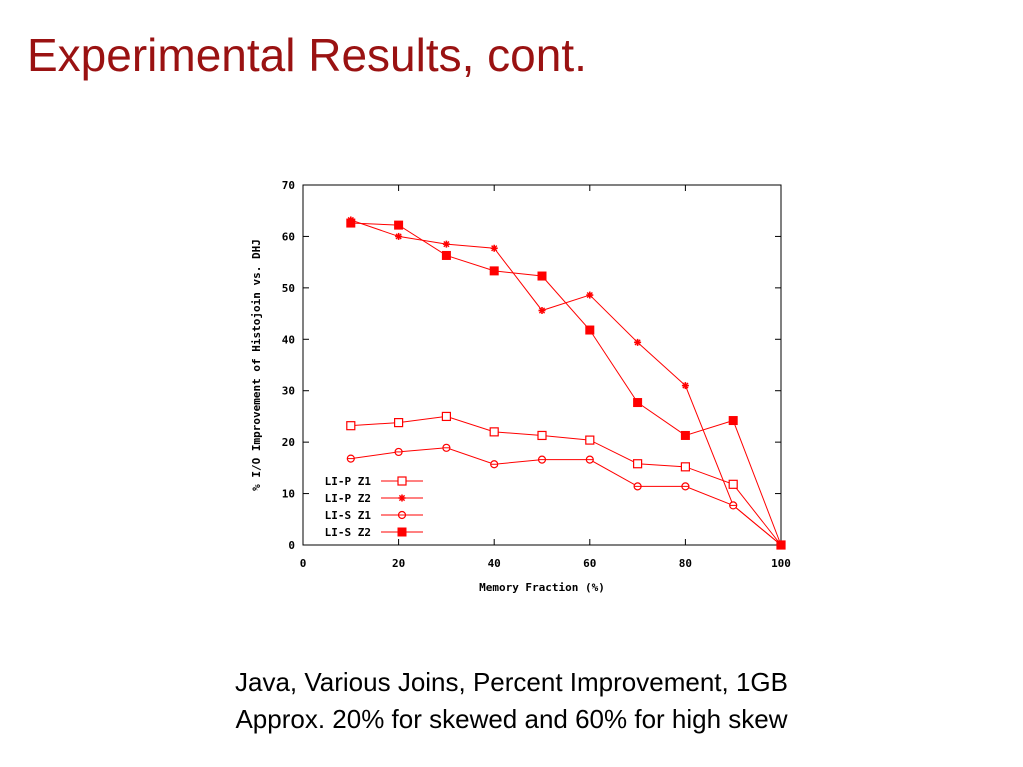 This screenshot has height=767, width=1023. Describe the element at coordinates (781, 563) in the screenshot. I see `x-tick-label: 100` at that location.